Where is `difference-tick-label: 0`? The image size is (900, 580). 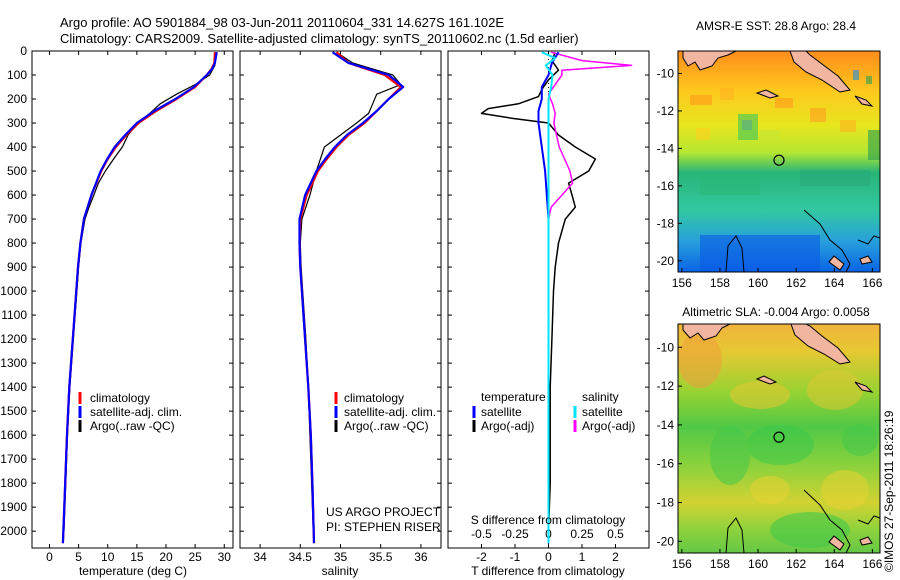
difference-tick-label: 0 is located at coordinates (548, 557).